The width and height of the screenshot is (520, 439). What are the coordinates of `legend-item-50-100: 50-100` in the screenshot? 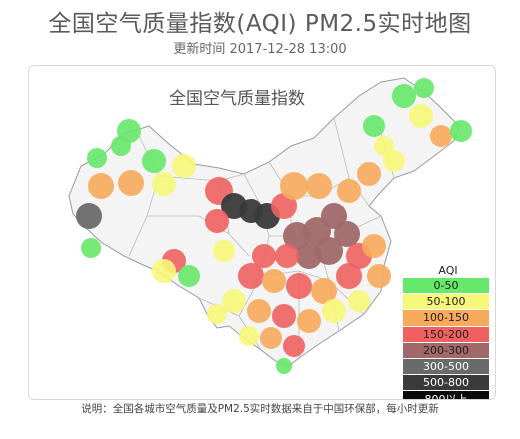 It's located at (446, 302).